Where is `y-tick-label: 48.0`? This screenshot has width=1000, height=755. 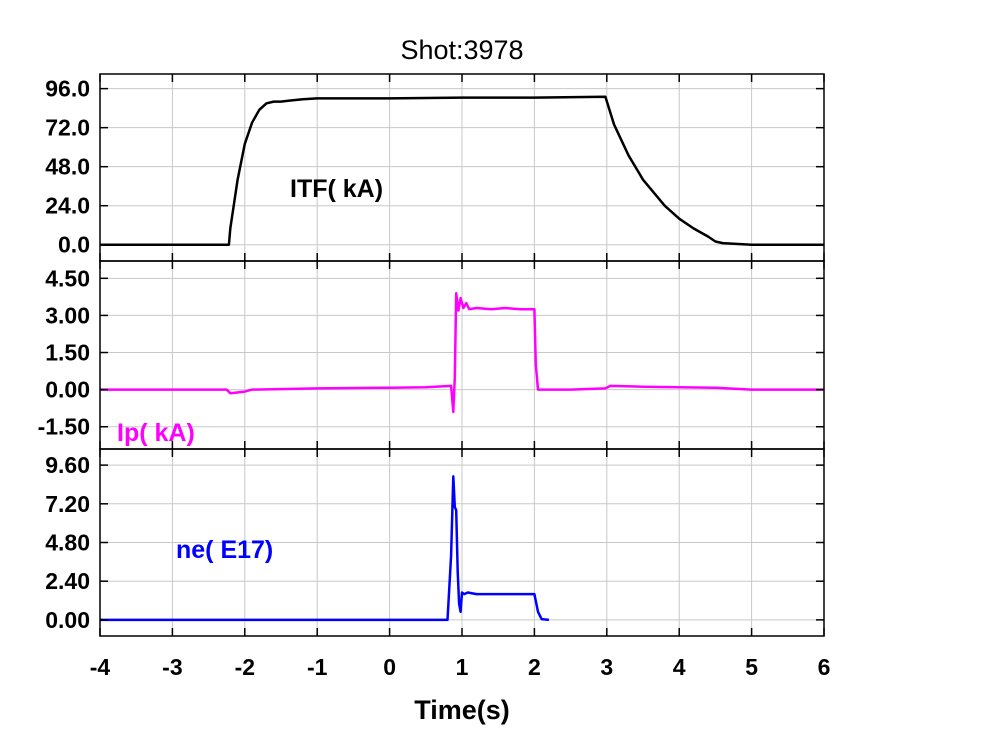
y-tick-label: 48.0 is located at coordinates (67, 167).